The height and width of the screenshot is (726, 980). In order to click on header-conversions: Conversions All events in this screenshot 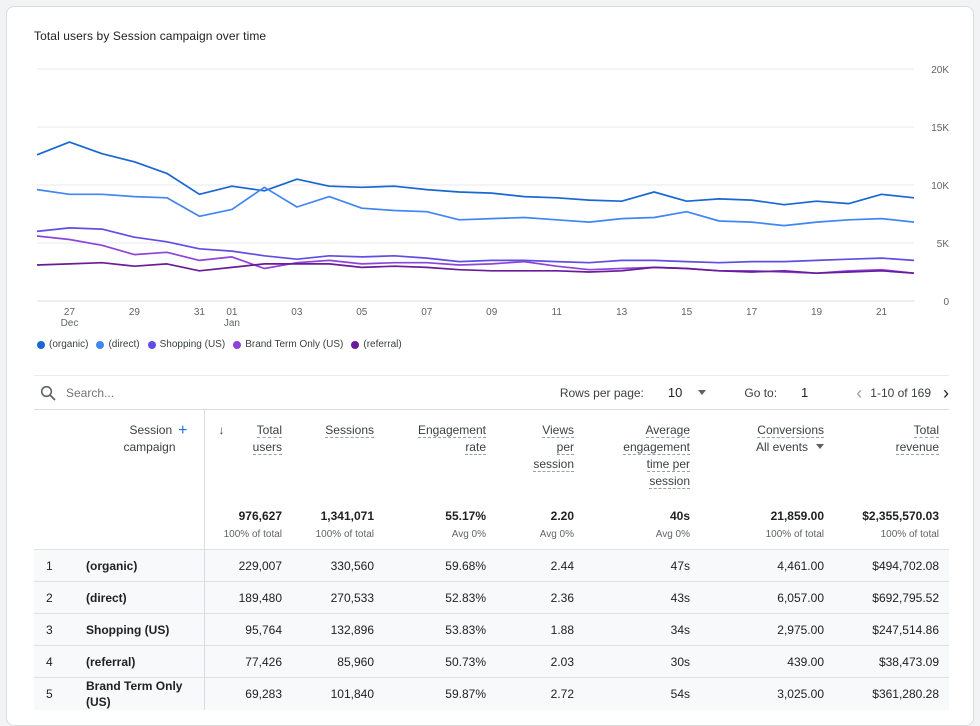, I will do `click(767, 459)`.